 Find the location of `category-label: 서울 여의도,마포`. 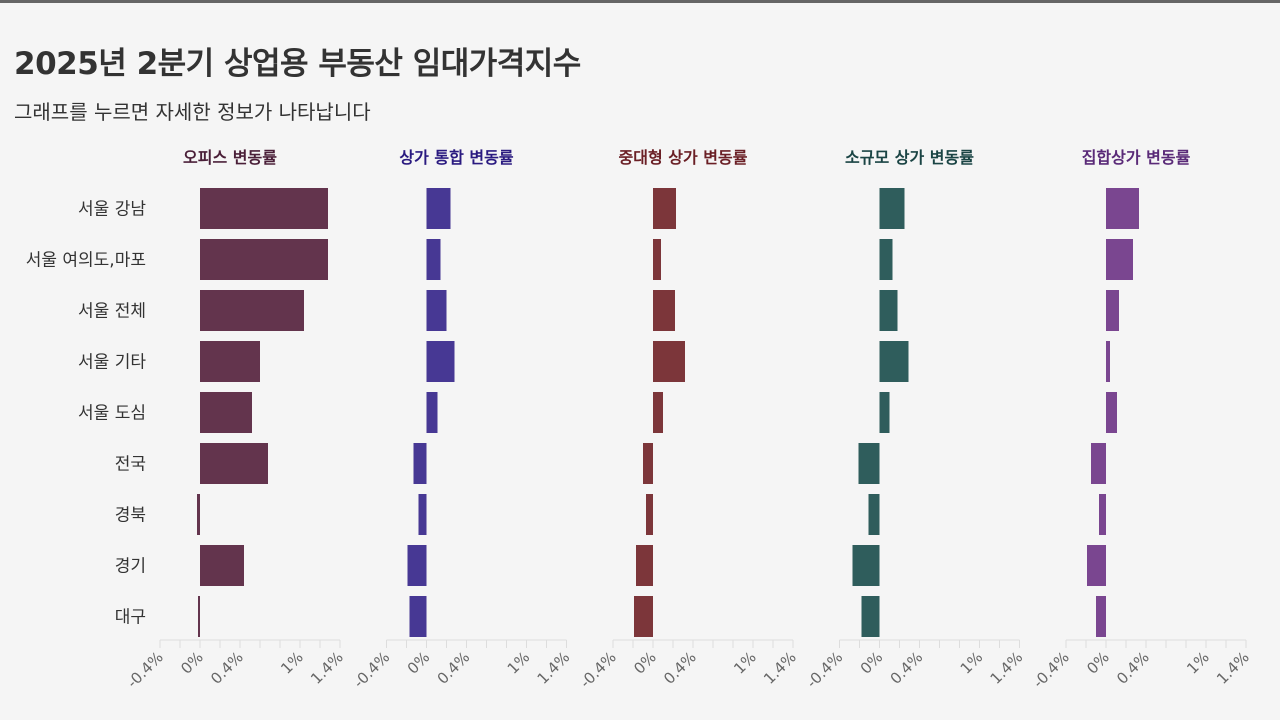

category-label: 서울 여의도,마포 is located at coordinates (86, 261).